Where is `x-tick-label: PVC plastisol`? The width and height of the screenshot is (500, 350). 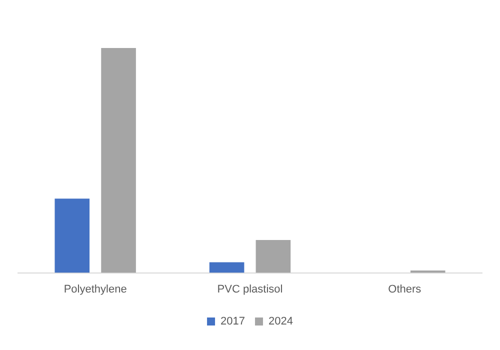
x-tick-label: PVC plastisol is located at coordinates (250, 289).